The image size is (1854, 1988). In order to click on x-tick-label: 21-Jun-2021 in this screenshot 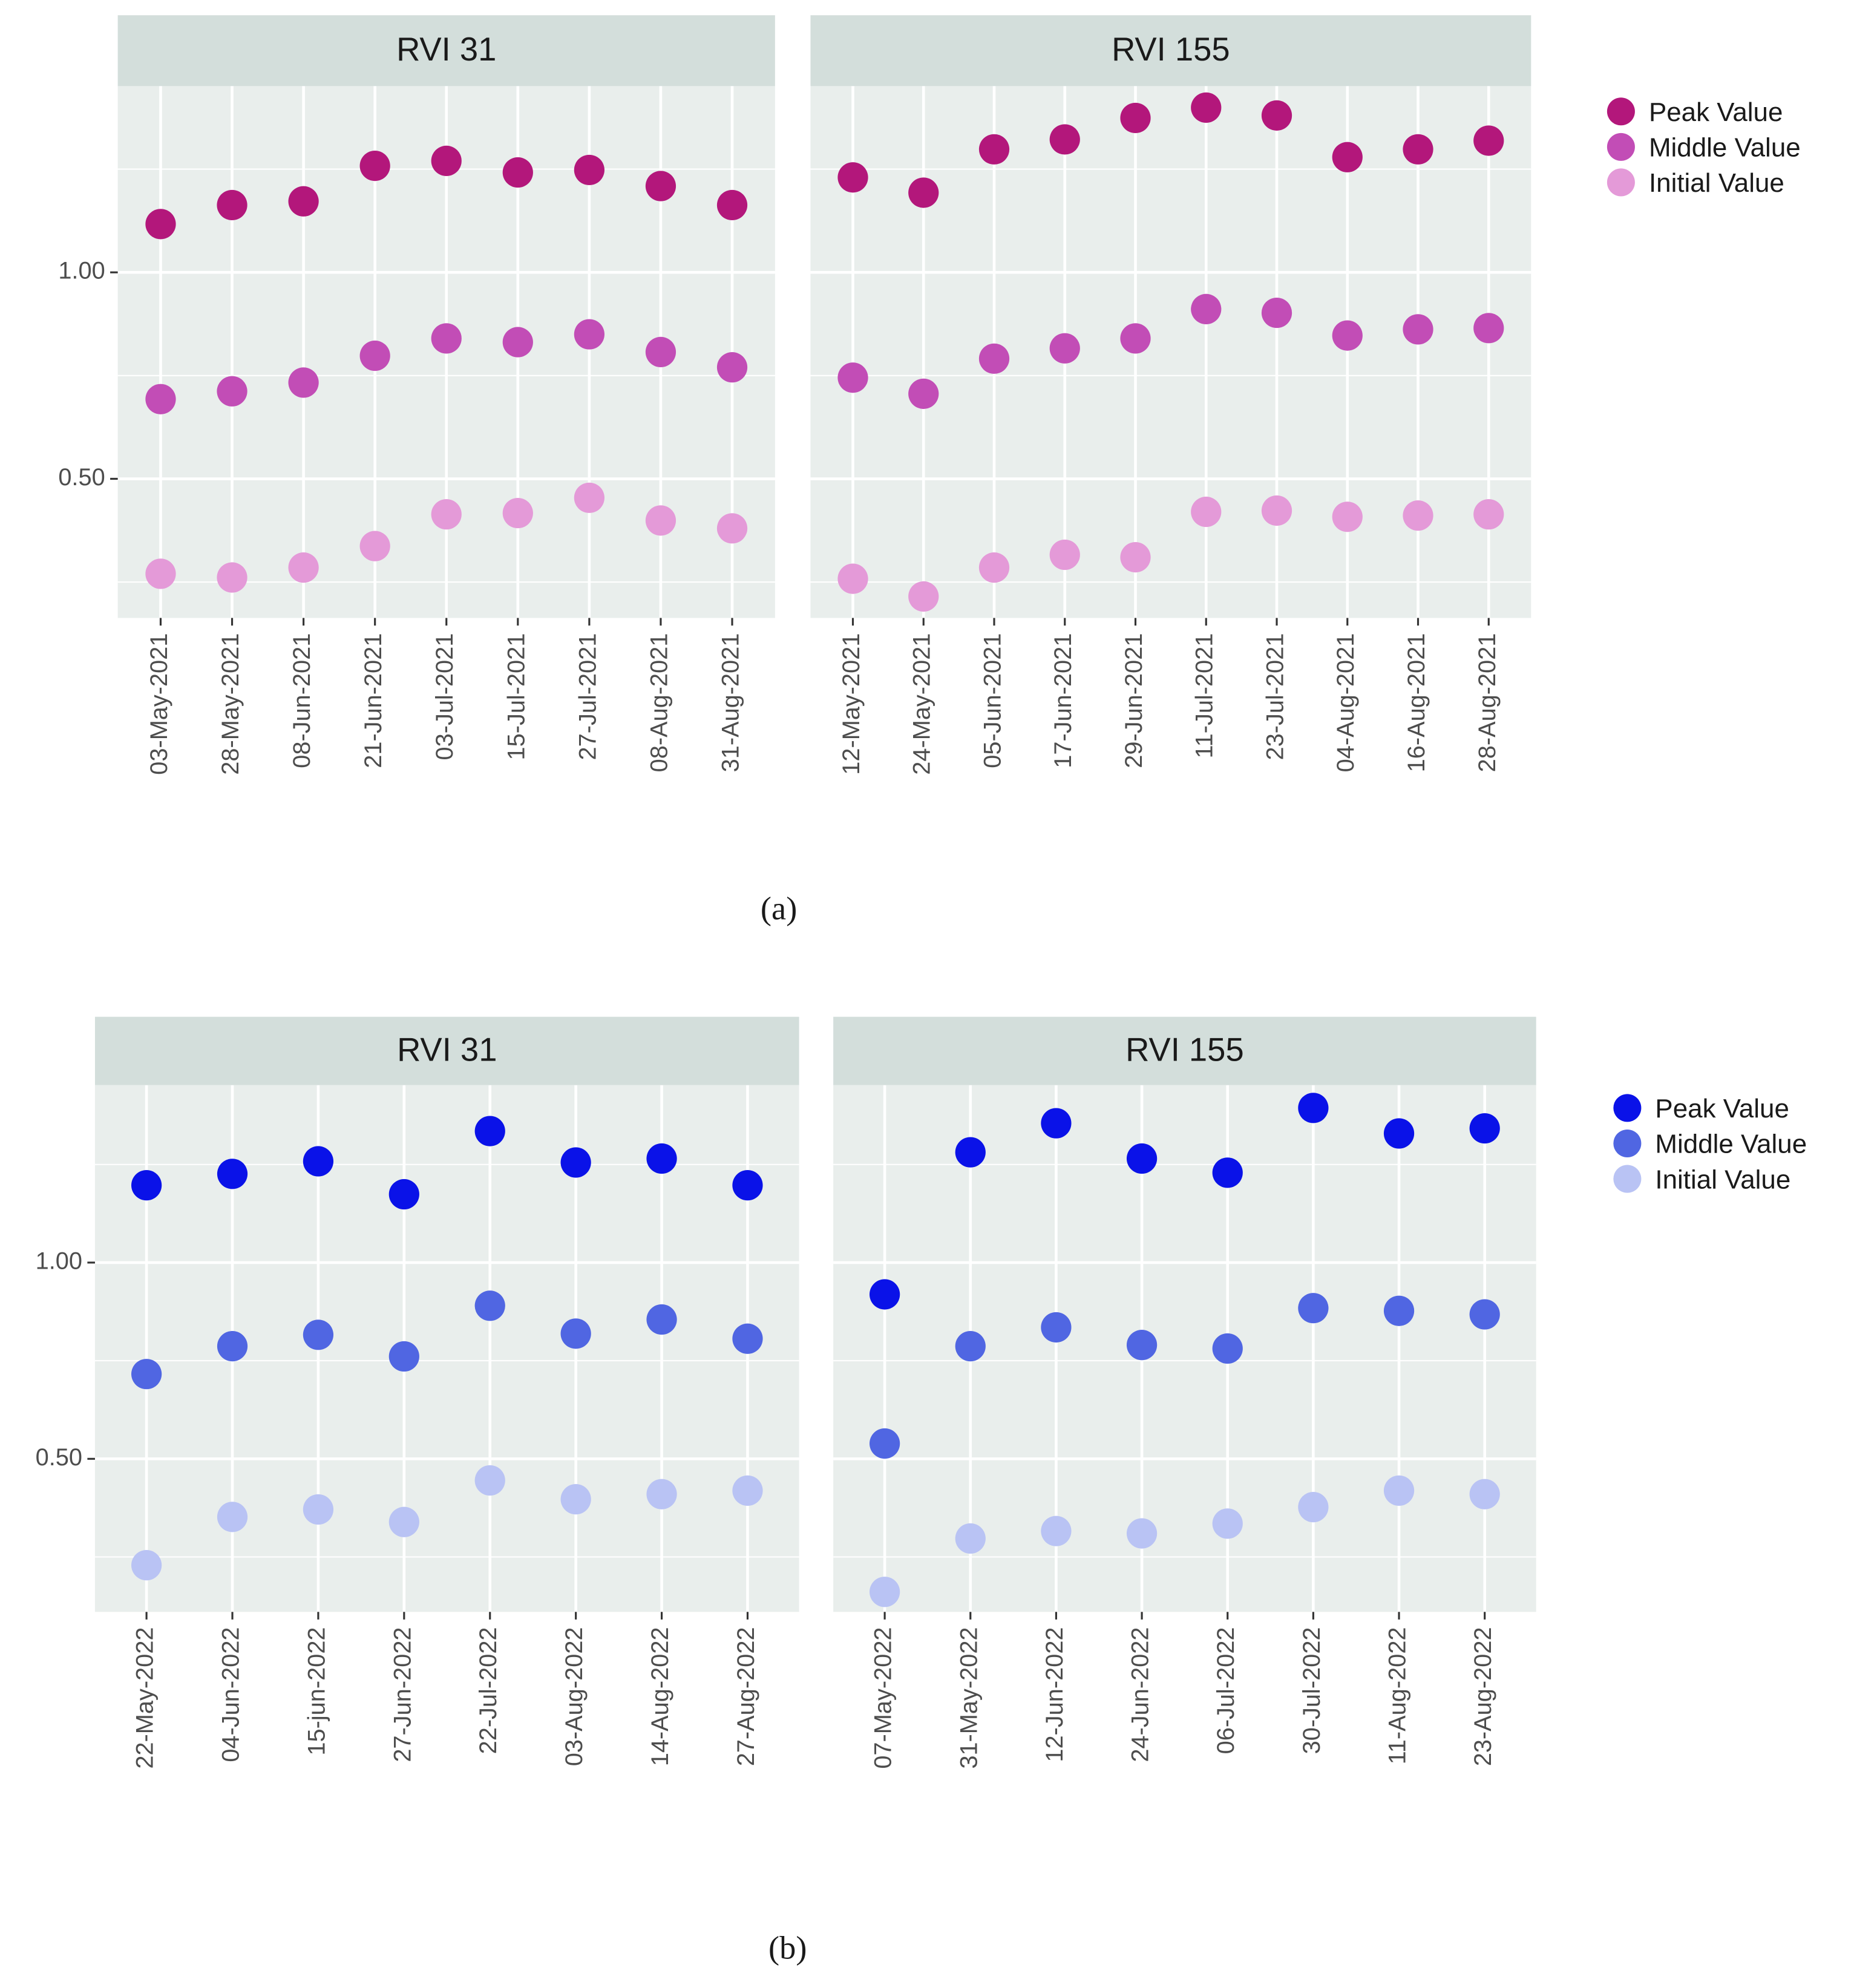, I will do `click(373, 700)`.